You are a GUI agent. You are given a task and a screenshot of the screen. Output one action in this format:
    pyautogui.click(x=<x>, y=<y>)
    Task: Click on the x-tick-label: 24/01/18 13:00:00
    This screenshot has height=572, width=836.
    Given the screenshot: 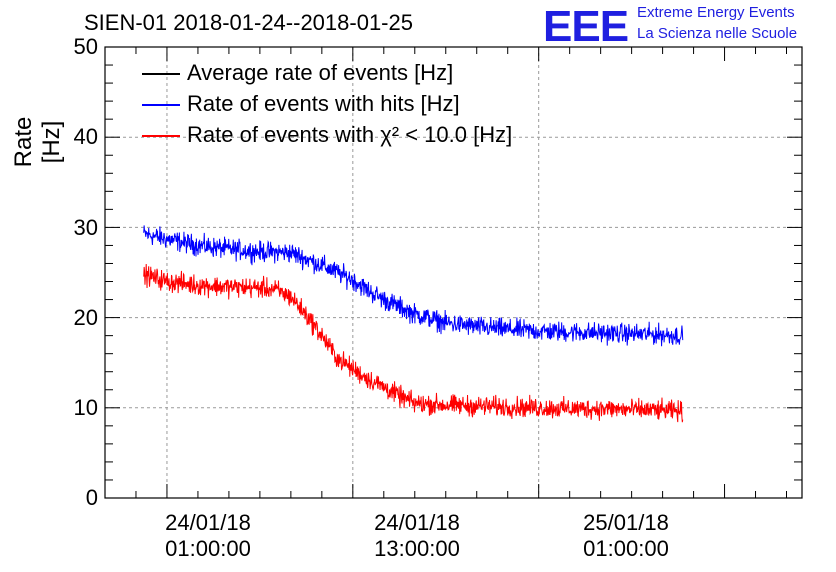 What is the action you would take?
    pyautogui.click(x=417, y=536)
    